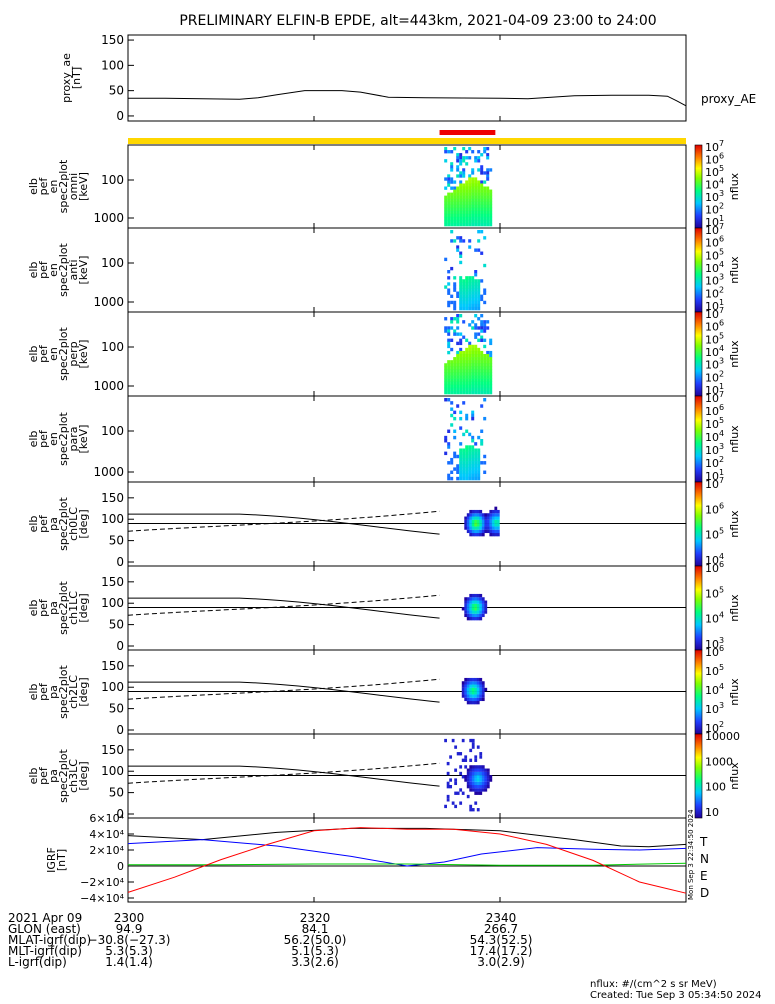 Image resolution: width=775 pixels, height=1004 pixels. I want to click on colorbar-label: nflux, so click(734, 439).